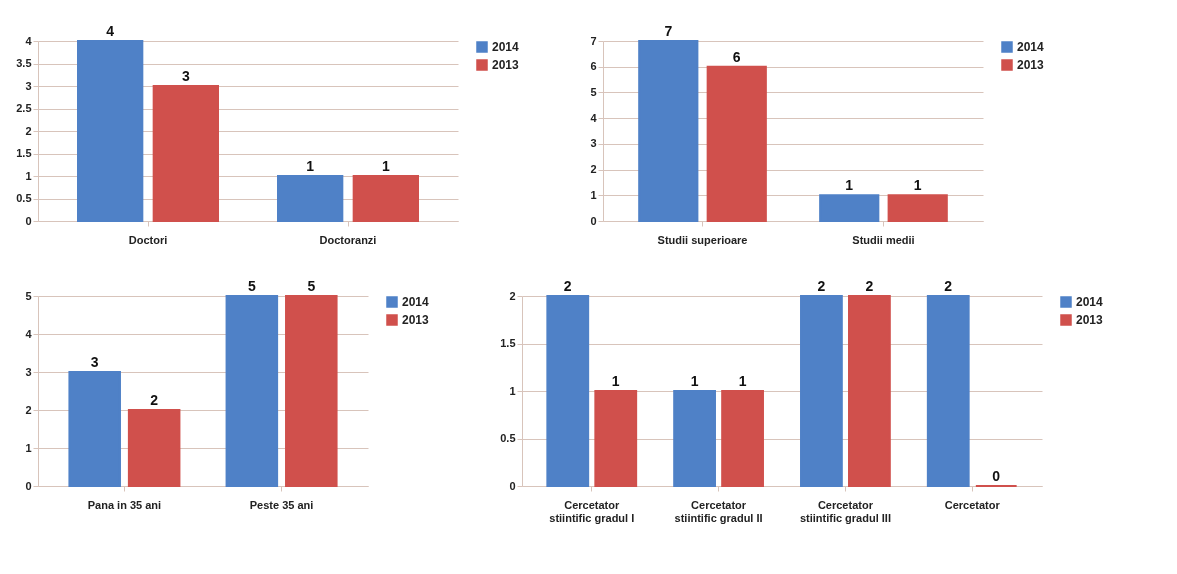 This screenshot has height=574, width=1177. I want to click on x-tick-label: Cercetator stiintific gradul III, so click(845, 511).